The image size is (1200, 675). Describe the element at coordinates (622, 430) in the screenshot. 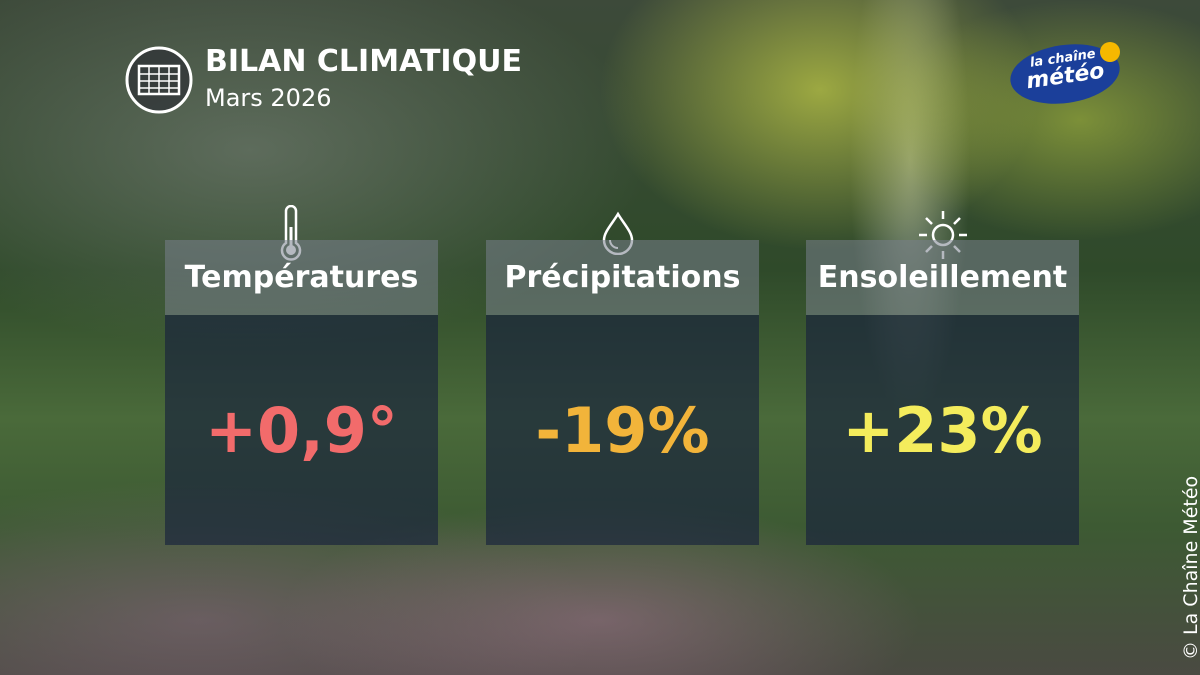

I see `card-value: -19%` at that location.